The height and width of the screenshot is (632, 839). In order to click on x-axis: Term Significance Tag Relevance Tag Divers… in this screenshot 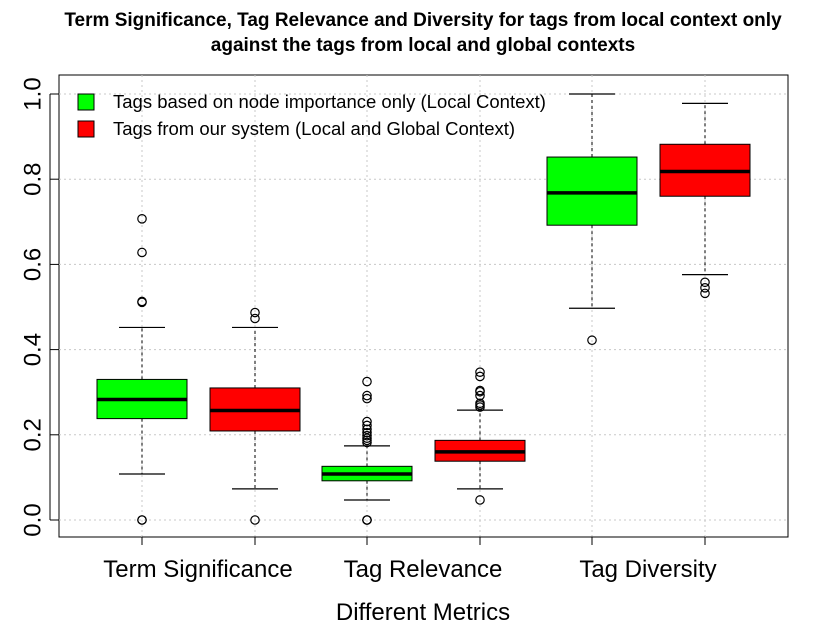, I will do `click(410, 559)`.